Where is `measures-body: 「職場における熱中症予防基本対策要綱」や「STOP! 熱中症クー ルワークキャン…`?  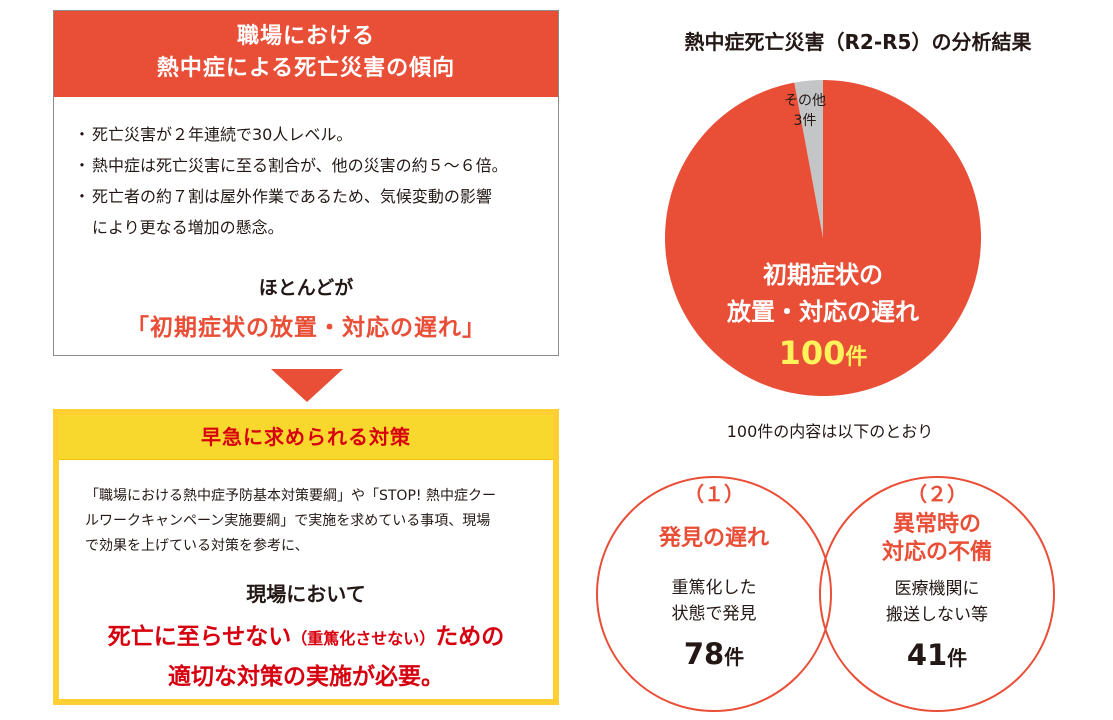
measures-body: 「職場における熱中症予防基本対策要綱」や「STOP! 熱中症クー ルワークキャン… is located at coordinates (306, 509).